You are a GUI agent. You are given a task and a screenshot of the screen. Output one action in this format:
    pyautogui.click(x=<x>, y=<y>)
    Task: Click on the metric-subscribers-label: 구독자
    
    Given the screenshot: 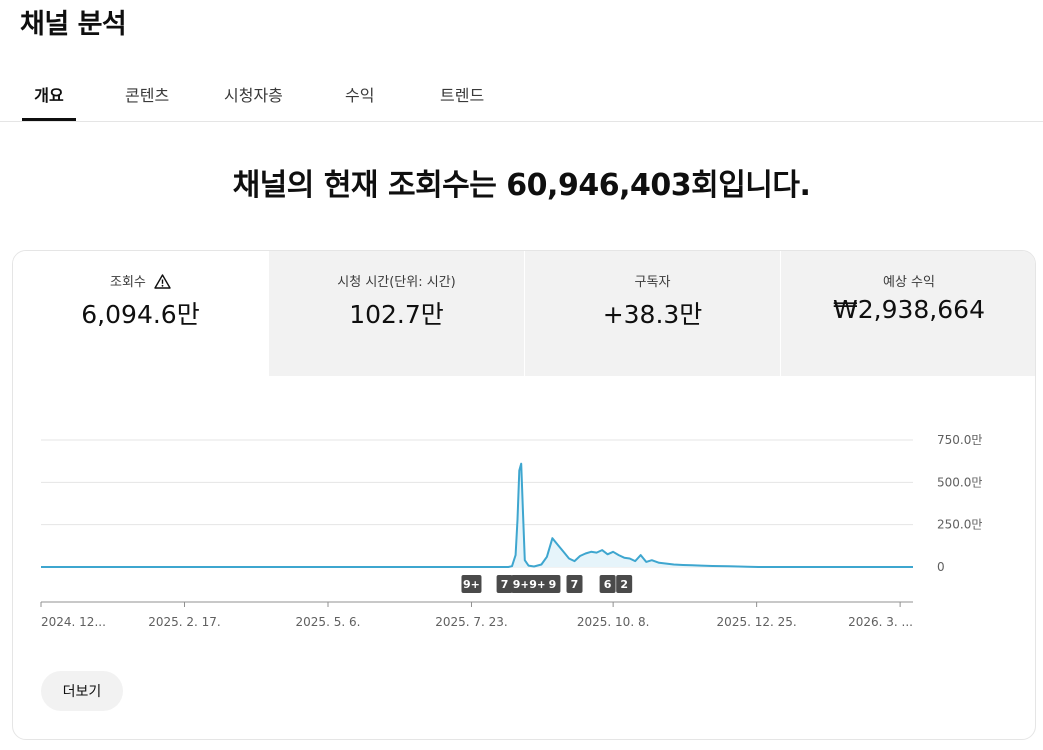 What is the action you would take?
    pyautogui.click(x=652, y=282)
    